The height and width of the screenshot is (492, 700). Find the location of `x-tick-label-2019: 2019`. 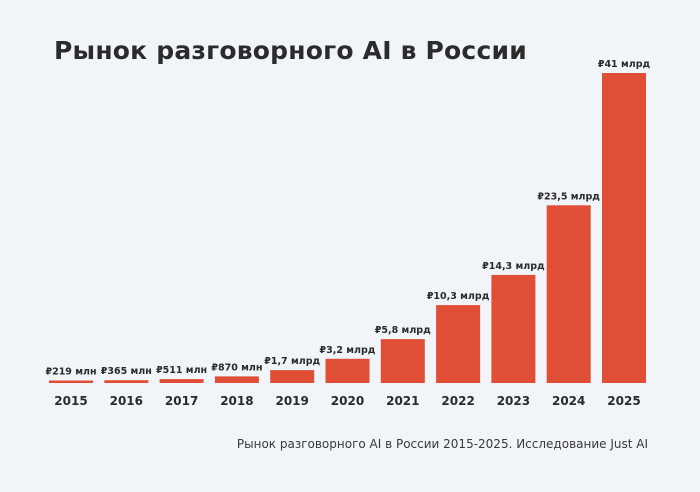

x-tick-label-2019: 2019 is located at coordinates (291, 401).